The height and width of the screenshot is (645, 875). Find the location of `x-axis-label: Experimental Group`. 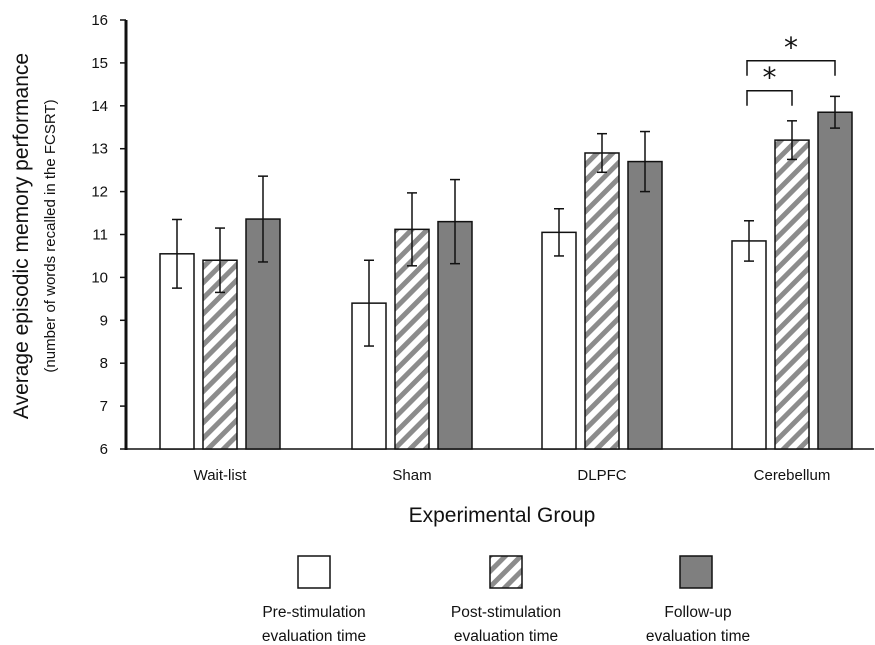

x-axis-label: Experimental Group is located at coordinates (502, 515).